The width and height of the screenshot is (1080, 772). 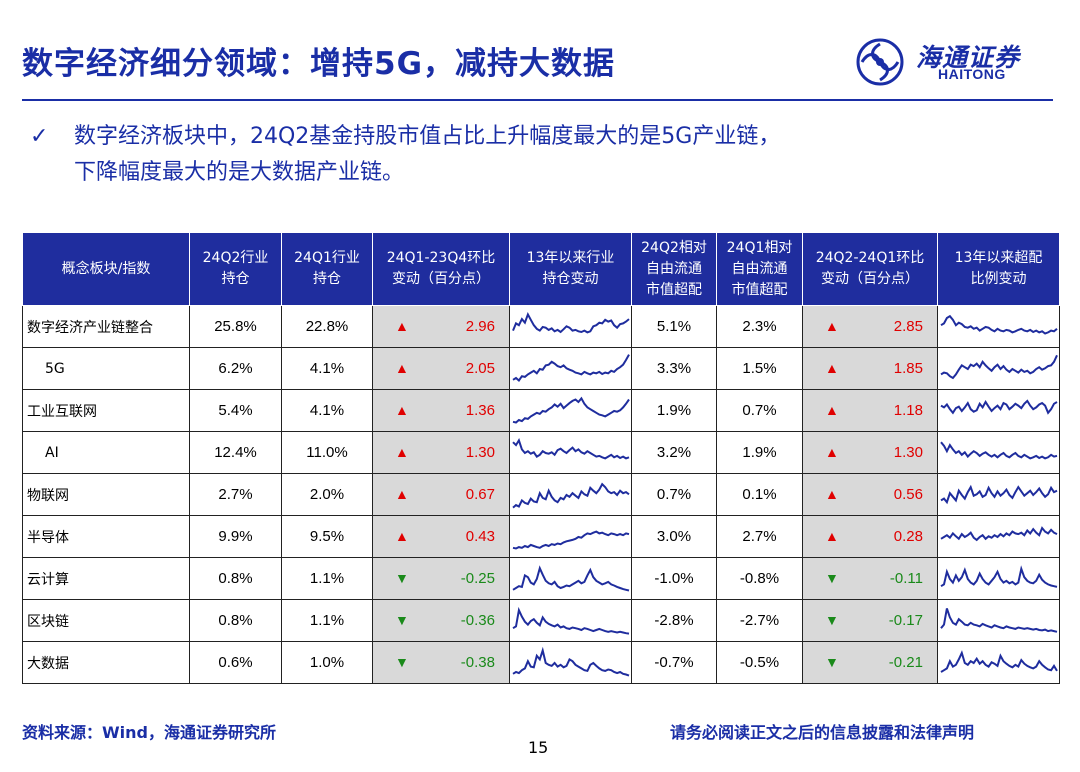 I want to click on column-header-line: 比例变动, so click(x=998, y=279).